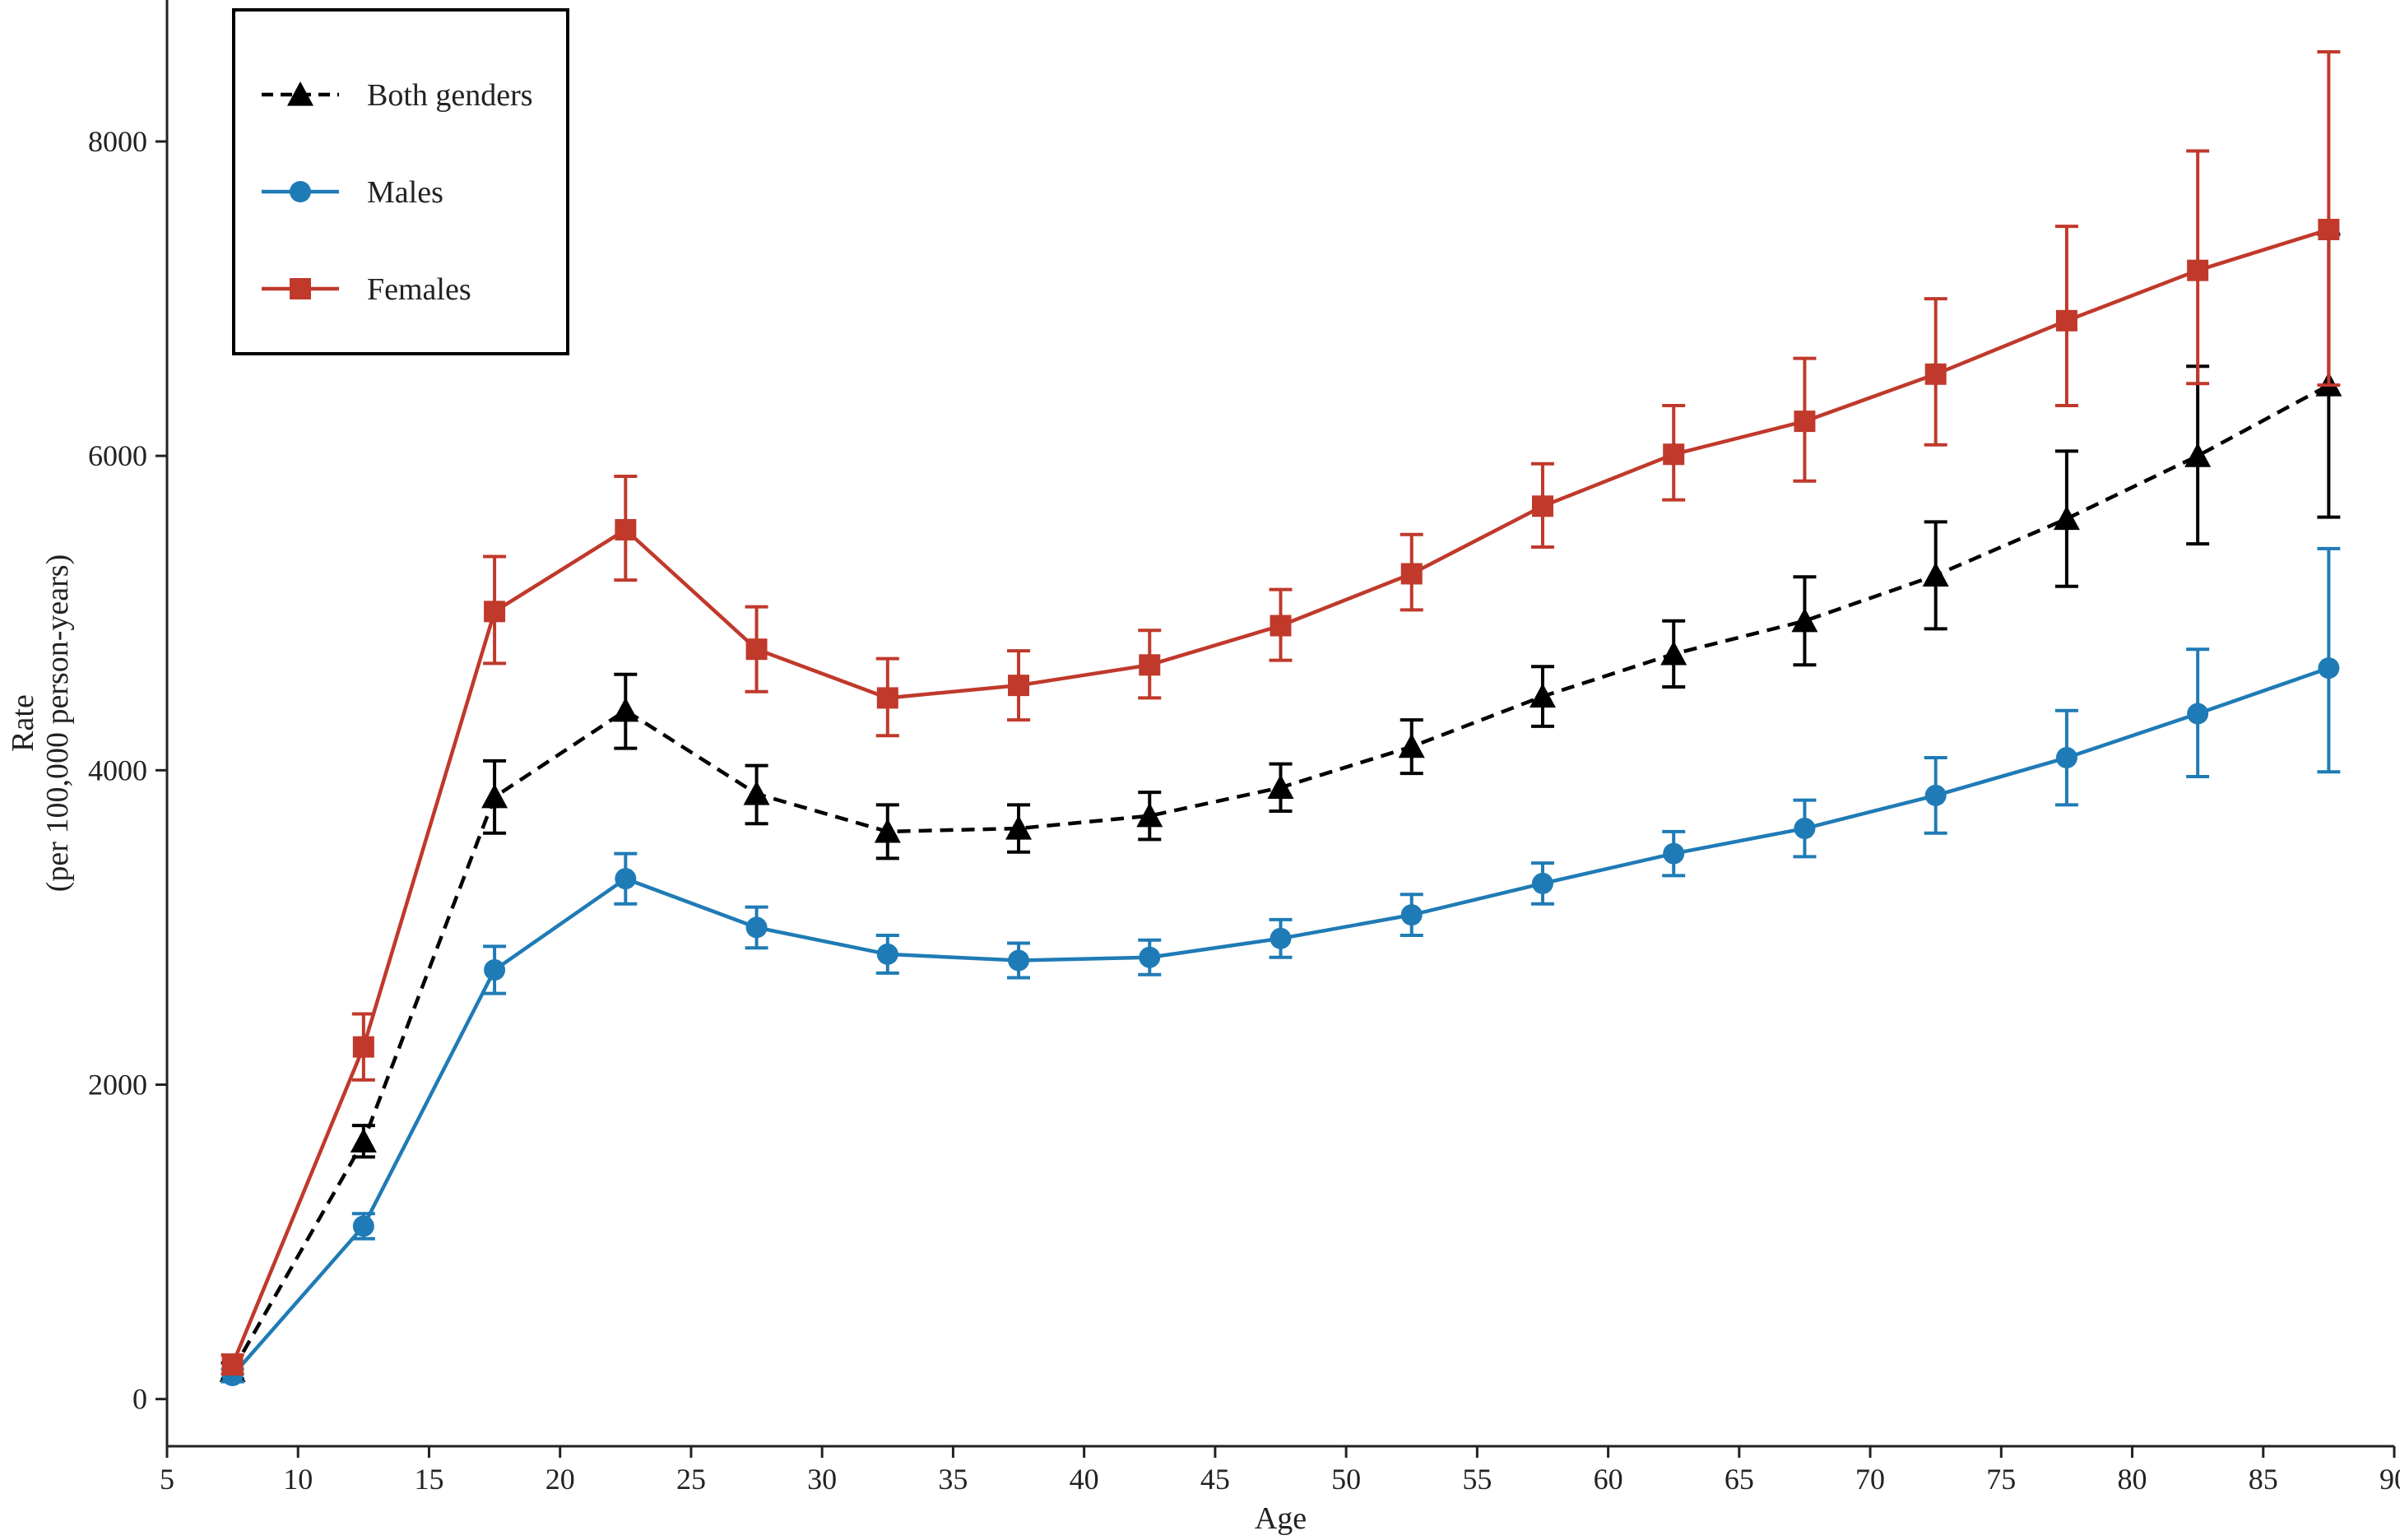  What do you see at coordinates (366, 289) in the screenshot?
I see `legend-item-females: Females` at bounding box center [366, 289].